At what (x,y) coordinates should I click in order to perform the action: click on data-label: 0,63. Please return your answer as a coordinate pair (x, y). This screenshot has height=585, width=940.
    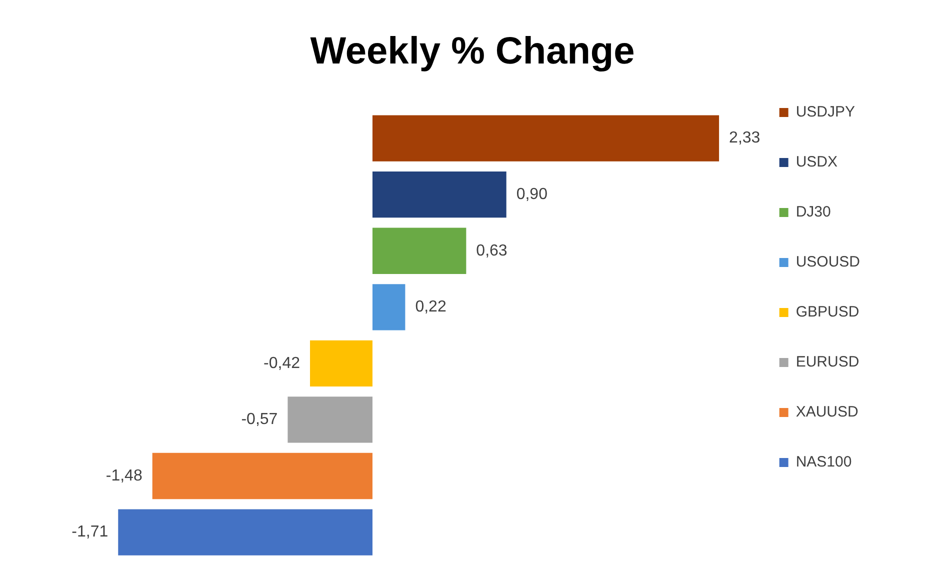
    Looking at the image, I should click on (492, 251).